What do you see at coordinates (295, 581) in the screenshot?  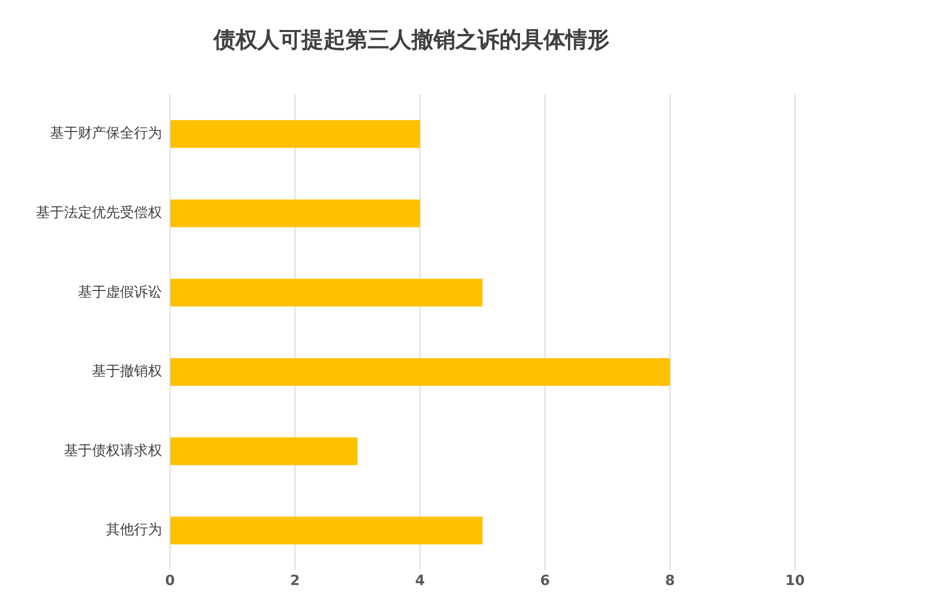 I see `x-tick-label: 2` at bounding box center [295, 581].